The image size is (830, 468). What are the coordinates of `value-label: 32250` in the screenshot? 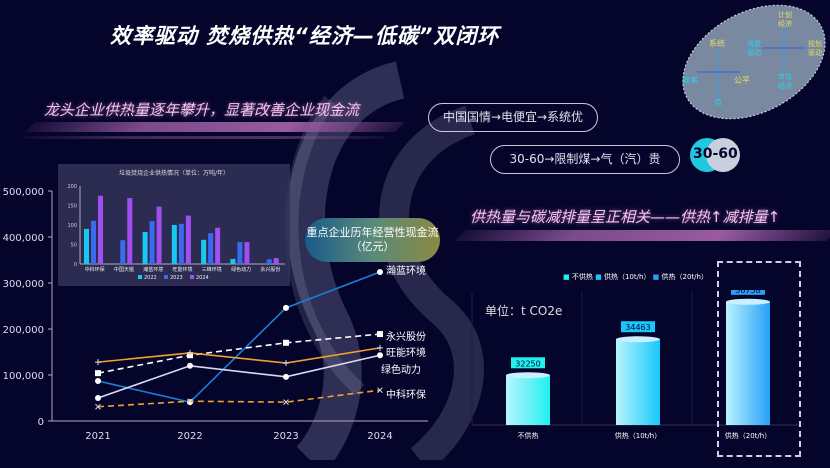 It's located at (527, 363).